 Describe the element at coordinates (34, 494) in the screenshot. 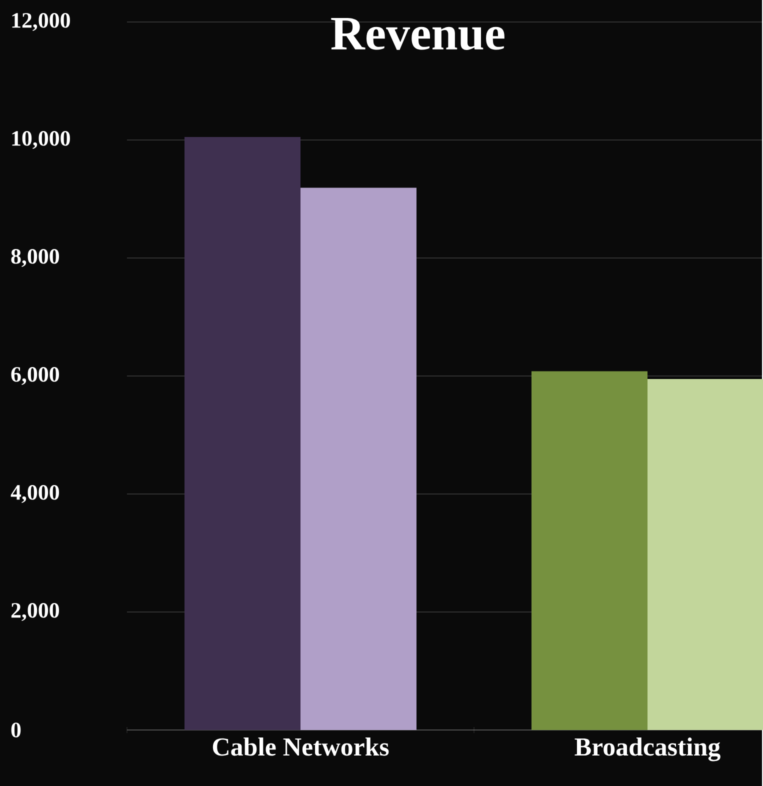

I see `y-tick-label: 4,000` at that location.